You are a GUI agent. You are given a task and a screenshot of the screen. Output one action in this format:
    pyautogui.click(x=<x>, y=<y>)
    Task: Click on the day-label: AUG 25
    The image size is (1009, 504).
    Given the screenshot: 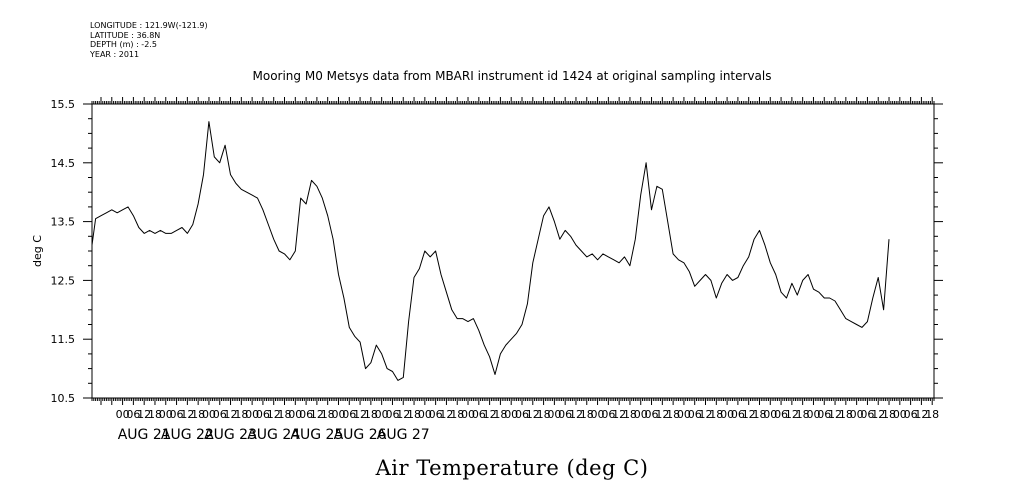 What is the action you would take?
    pyautogui.click(x=316, y=435)
    